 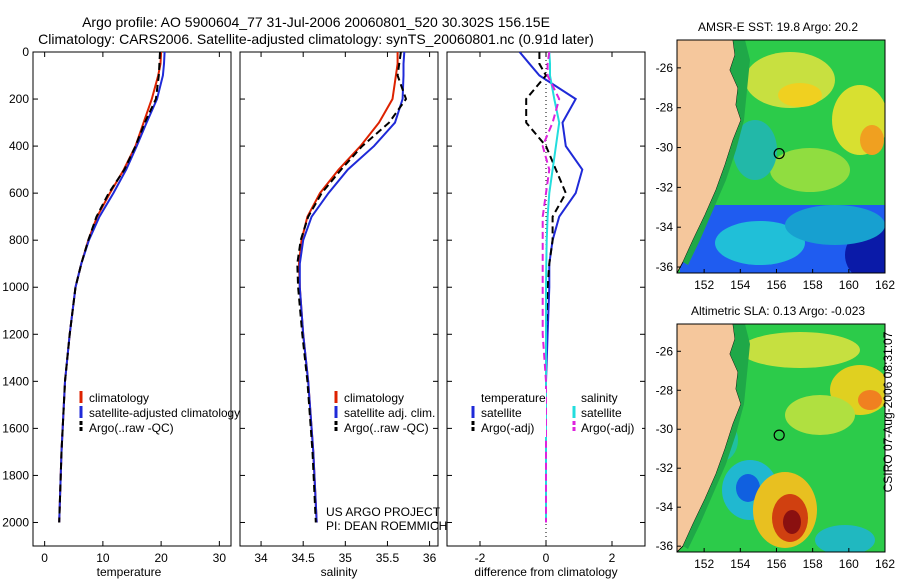 What do you see at coordinates (261, 558) in the screenshot?
I see `x-tick-label: 34` at bounding box center [261, 558].